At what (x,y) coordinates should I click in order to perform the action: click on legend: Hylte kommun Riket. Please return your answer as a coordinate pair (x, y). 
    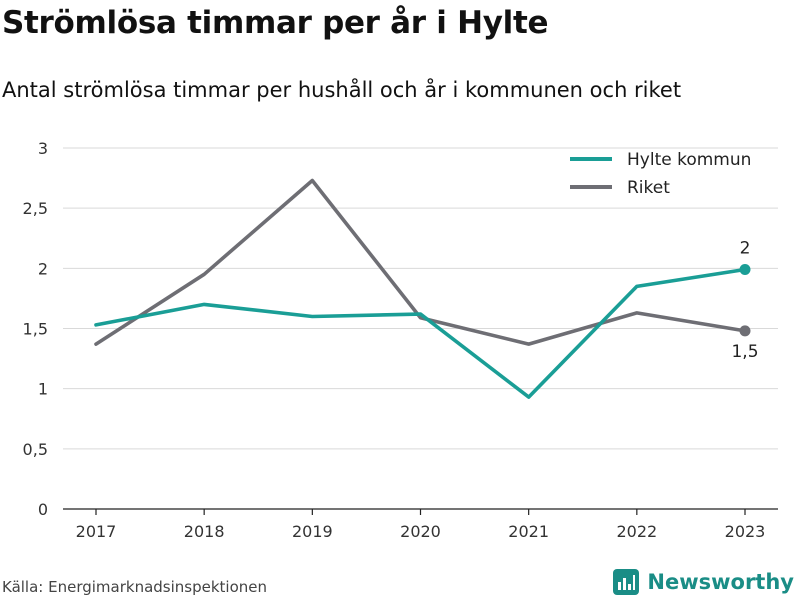
    Looking at the image, I should click on (660, 174).